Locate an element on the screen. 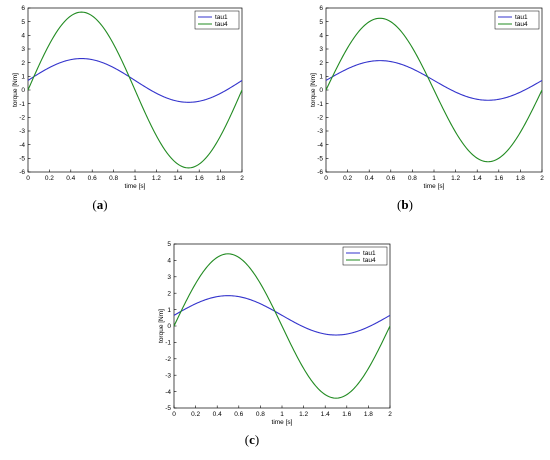 The image size is (550, 460). caption-a-letter: a is located at coordinates (100, 204).